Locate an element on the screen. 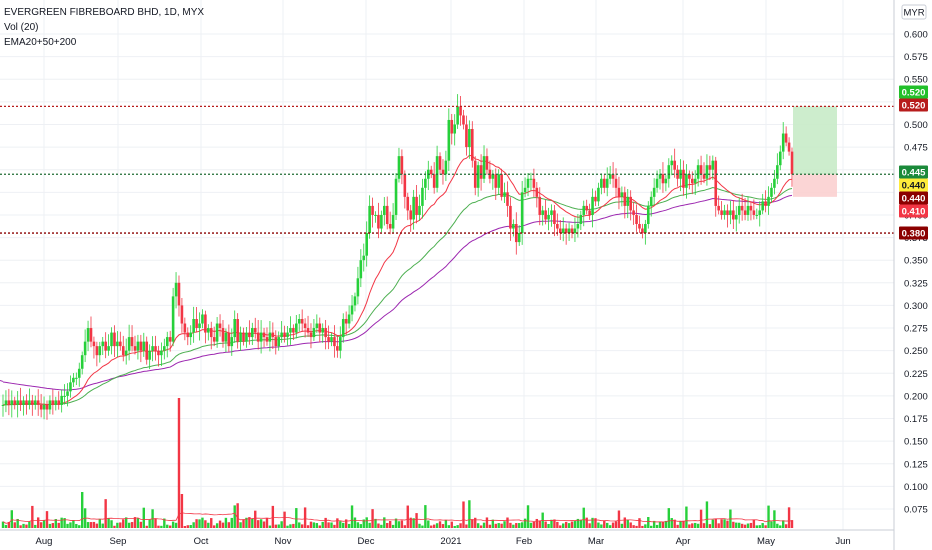  x-tick-label: Feb is located at coordinates (524, 541).